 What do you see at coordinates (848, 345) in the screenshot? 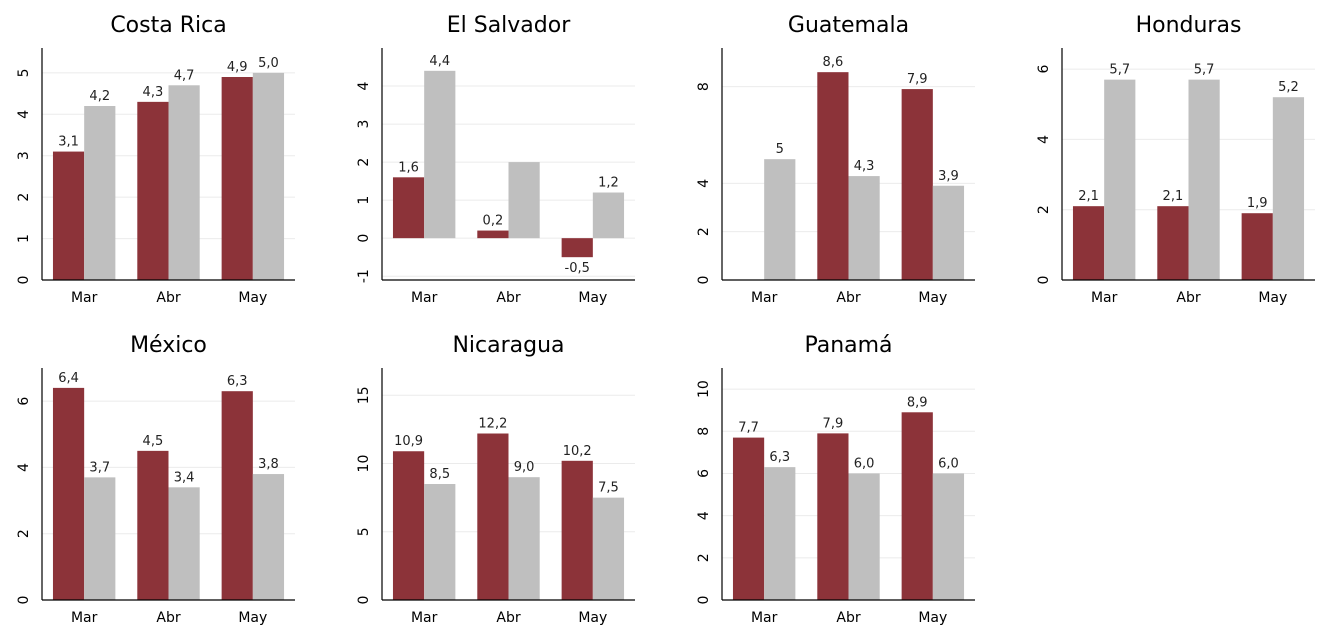
I see `chart-title: Panamá` at bounding box center [848, 345].